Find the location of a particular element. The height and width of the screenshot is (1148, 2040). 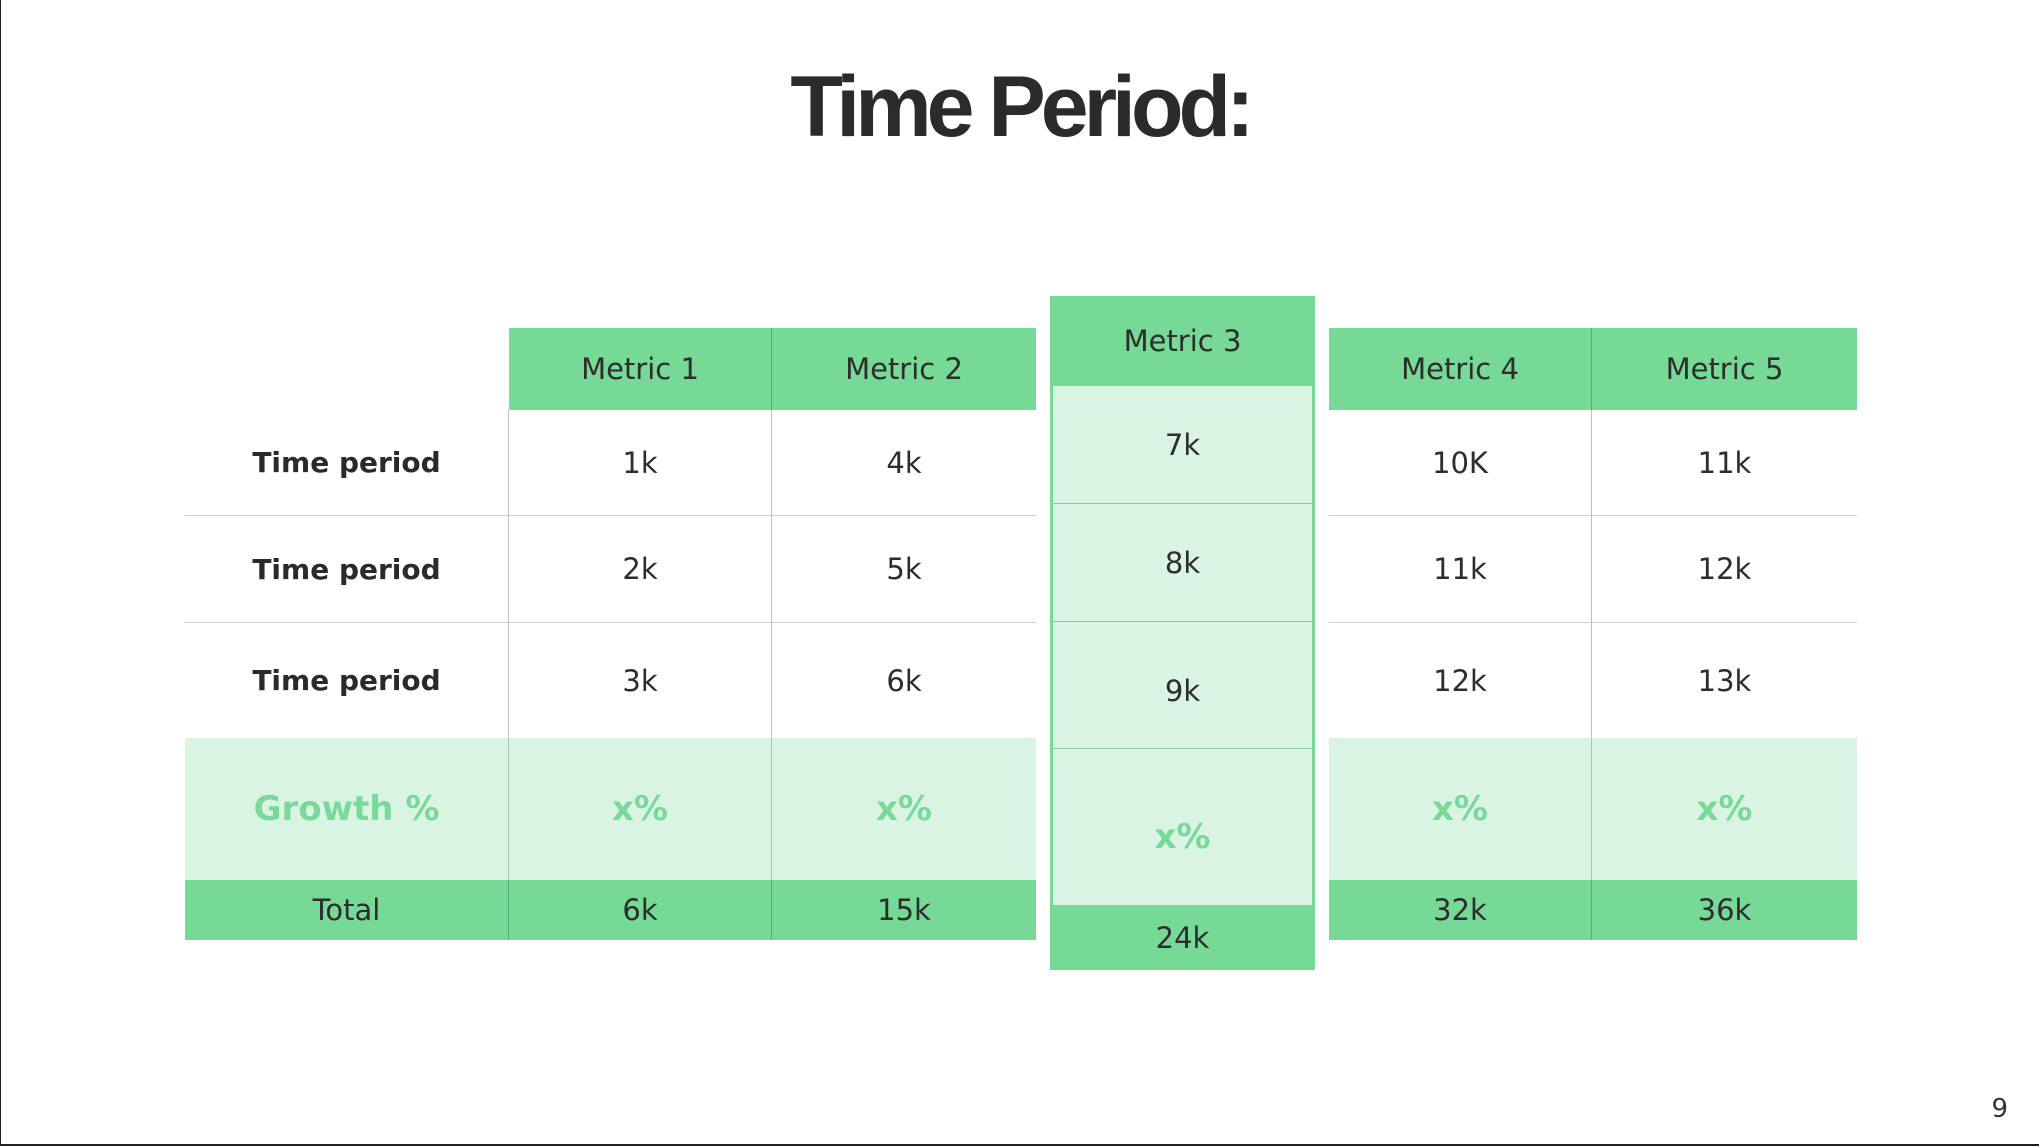

table-cell: 3k is located at coordinates (640, 680).